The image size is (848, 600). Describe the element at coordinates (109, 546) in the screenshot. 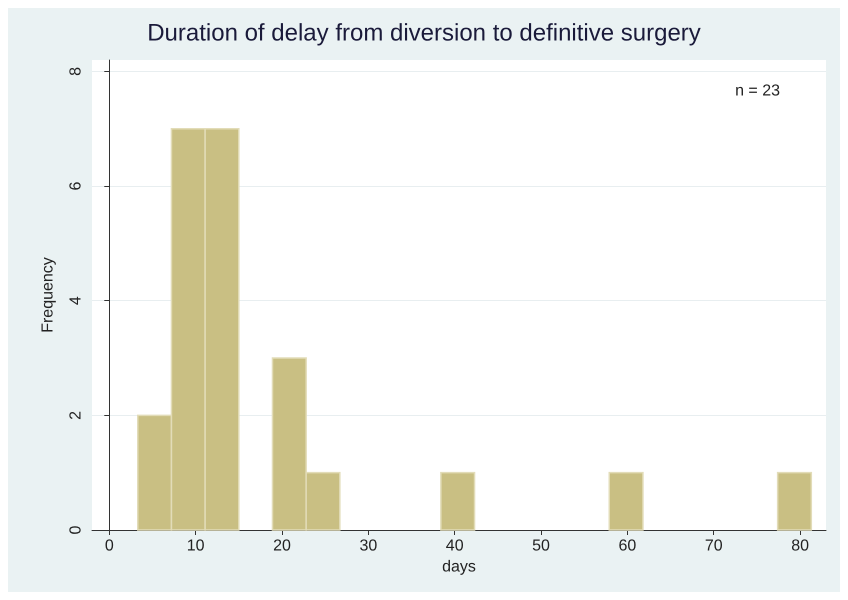

I see `x-tick-label: 0` at that location.